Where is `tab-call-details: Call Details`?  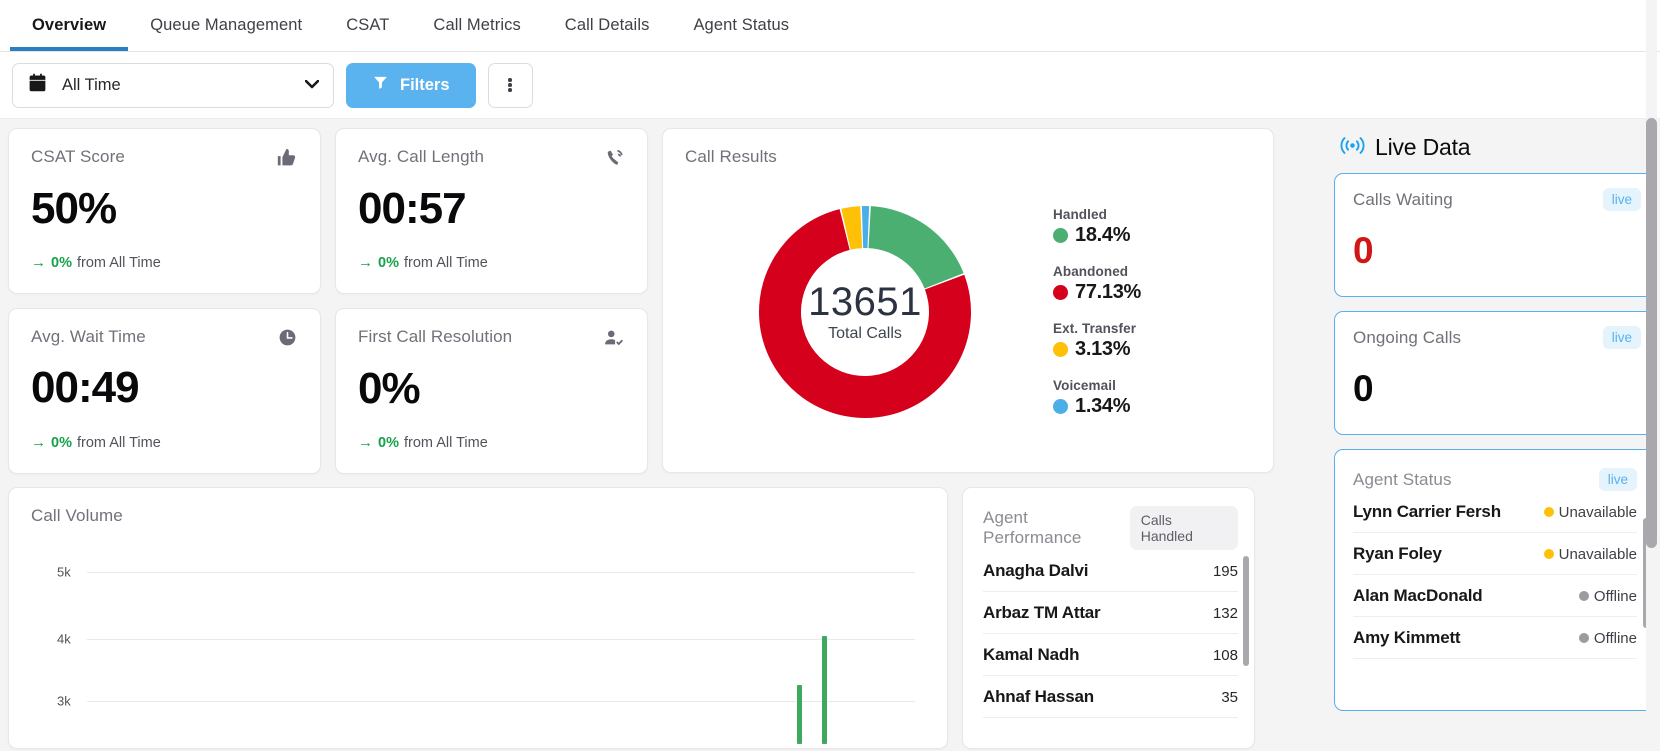 tab-call-details: Call Details is located at coordinates (607, 25).